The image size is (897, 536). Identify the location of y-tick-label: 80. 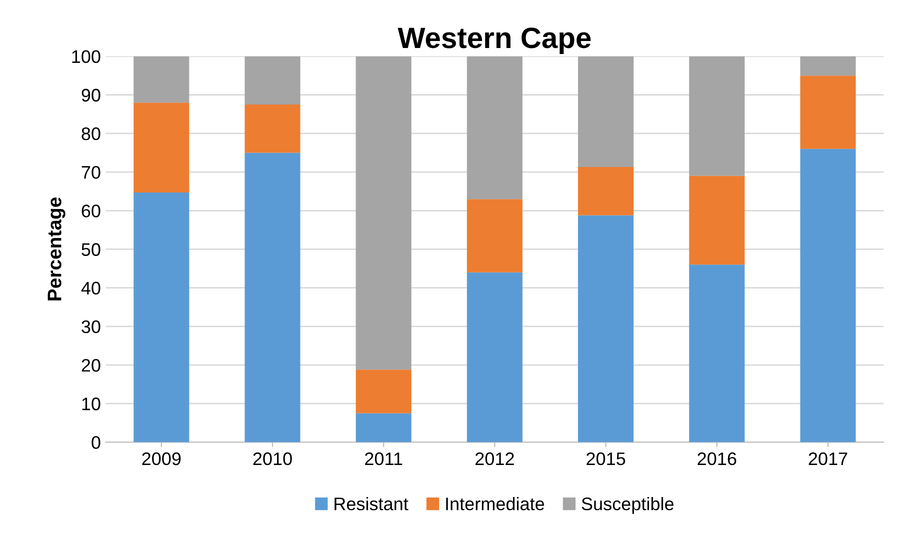
(91, 133).